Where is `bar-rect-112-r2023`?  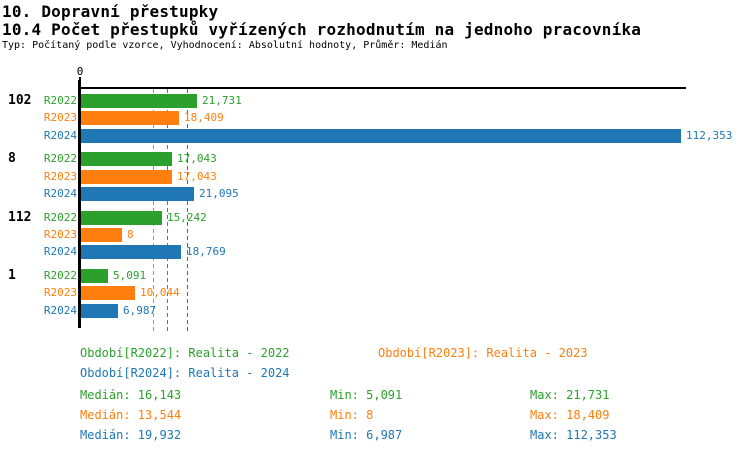
bar-rect-112-r2023 is located at coordinates (101, 235).